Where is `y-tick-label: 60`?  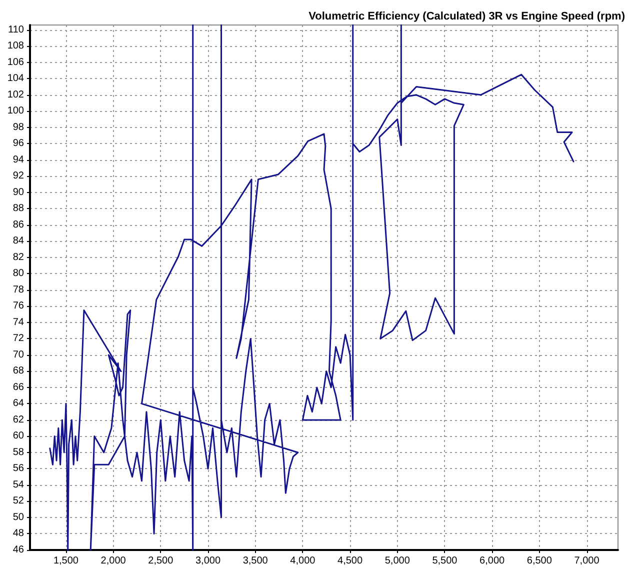
y-tick-label: 60 is located at coordinates (18, 436).